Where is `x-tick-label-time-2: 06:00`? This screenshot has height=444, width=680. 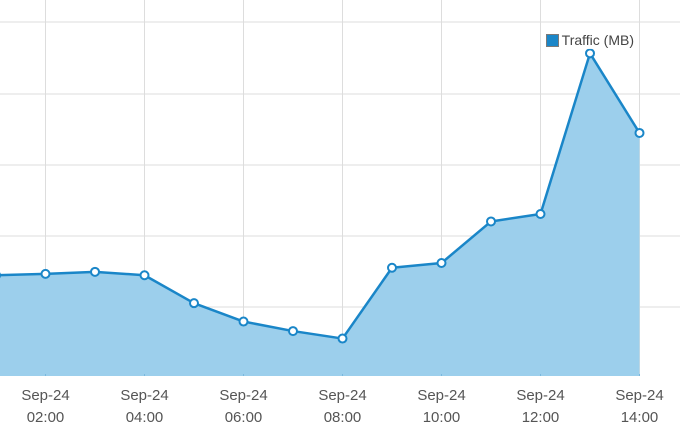
x-tick-label-time-2: 06:00 is located at coordinates (244, 417).